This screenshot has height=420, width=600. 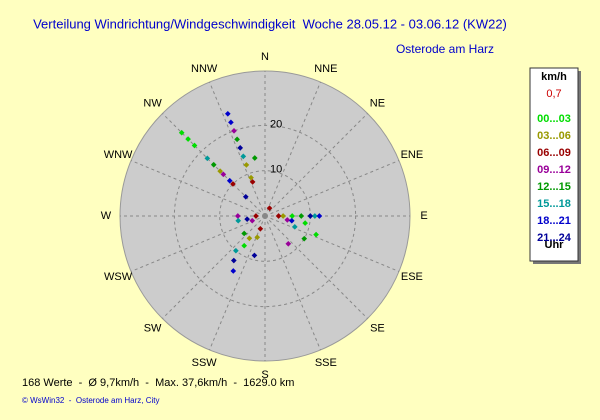 What do you see at coordinates (276, 170) in the screenshot?
I see `r-tick-label: 10` at bounding box center [276, 170].